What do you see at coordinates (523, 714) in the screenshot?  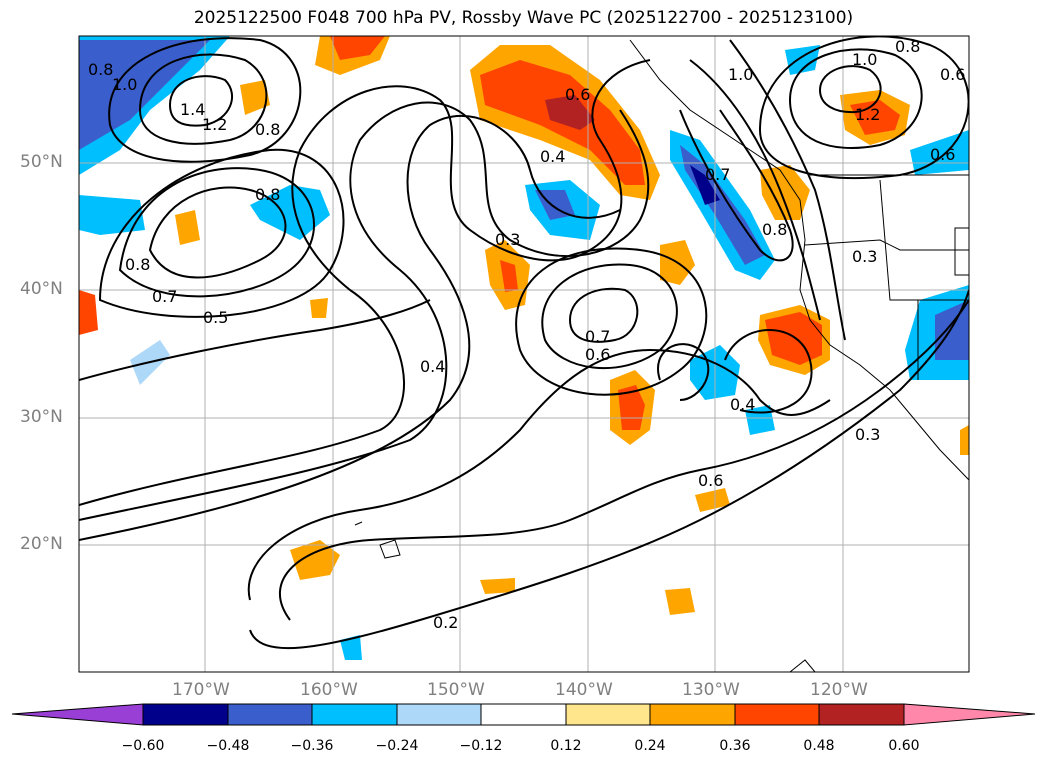 I see `colorbar` at bounding box center [523, 714].